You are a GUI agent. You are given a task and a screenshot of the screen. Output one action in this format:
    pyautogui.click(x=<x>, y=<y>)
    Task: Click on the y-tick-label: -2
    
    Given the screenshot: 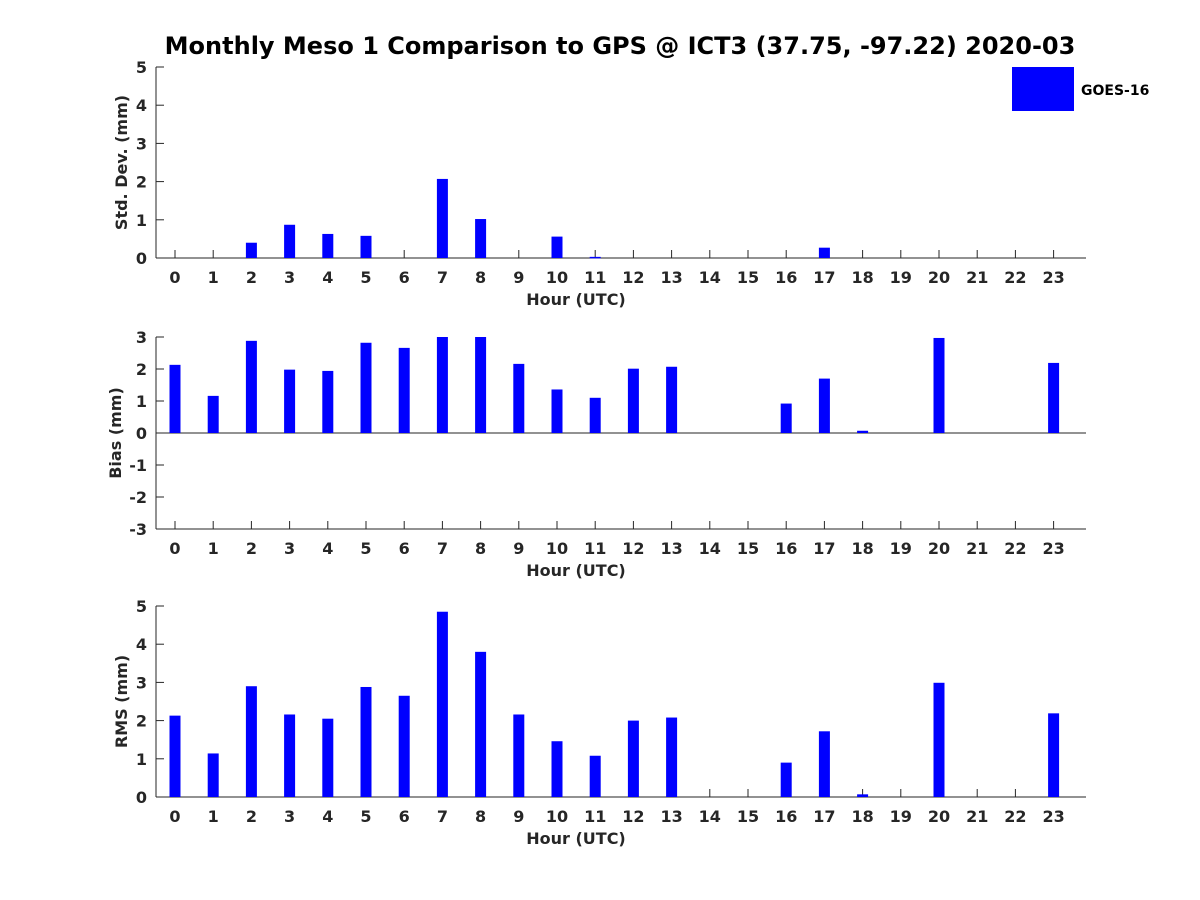 What is the action you would take?
    pyautogui.click(x=138, y=497)
    